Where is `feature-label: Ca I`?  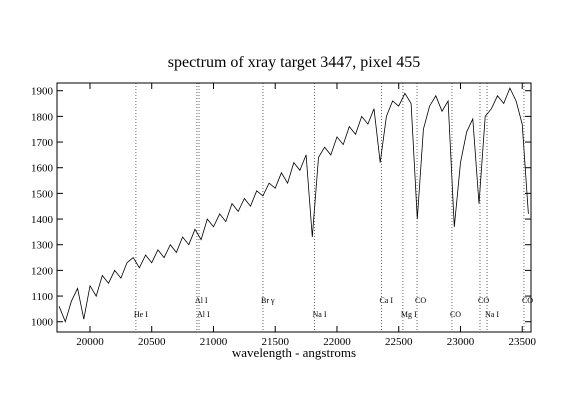 feature-label: Ca I is located at coordinates (386, 300).